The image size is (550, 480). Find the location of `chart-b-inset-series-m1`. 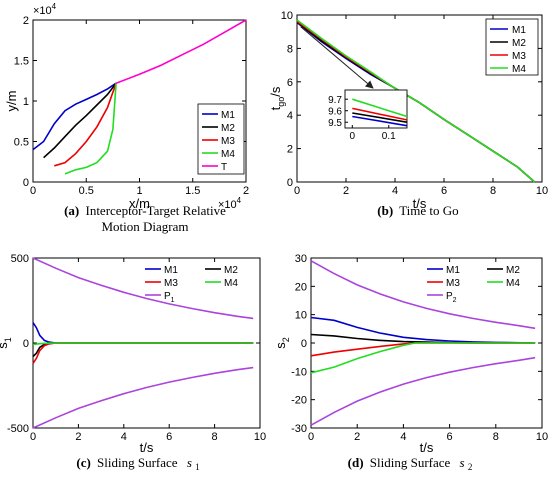

chart-b-inset-series-m1 is located at coordinates (379, 121).